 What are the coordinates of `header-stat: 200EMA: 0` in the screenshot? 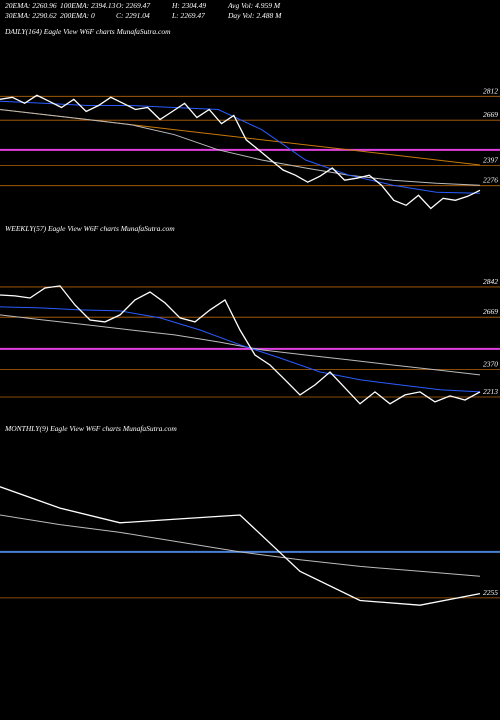 It's located at (77, 15).